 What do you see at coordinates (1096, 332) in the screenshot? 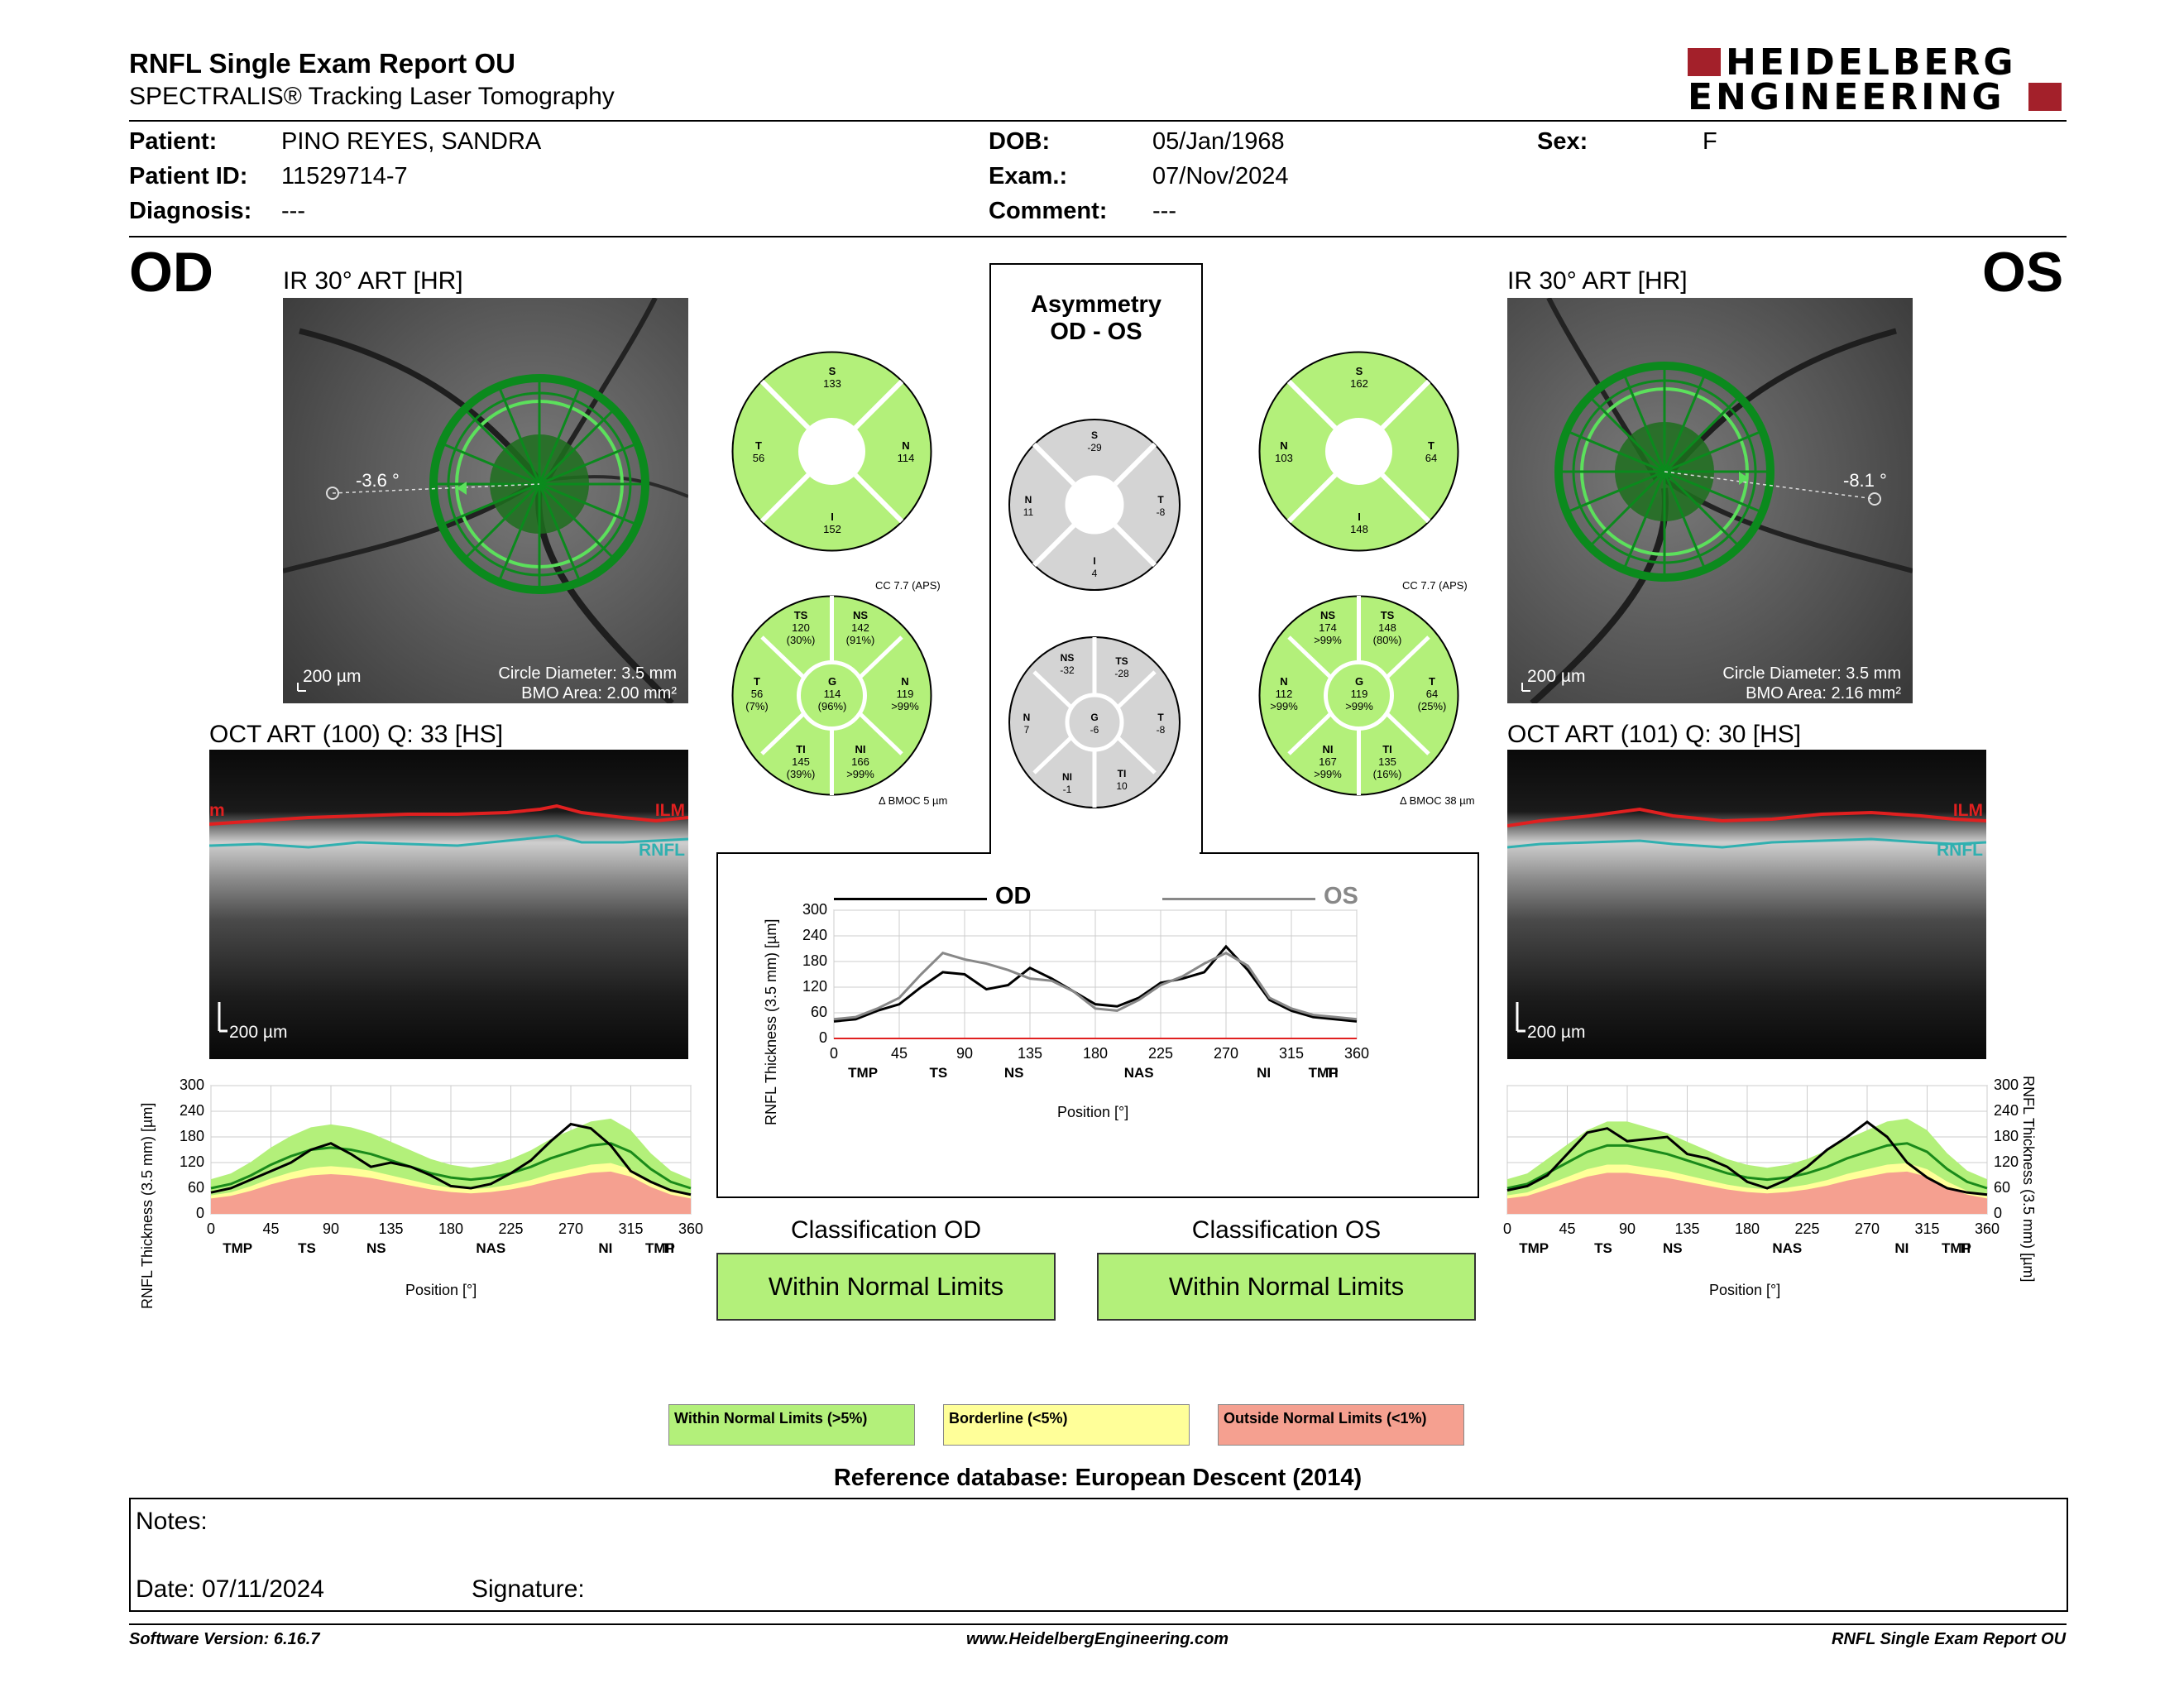
I see `asymmetry-title-line2: OD - OS` at bounding box center [1096, 332].